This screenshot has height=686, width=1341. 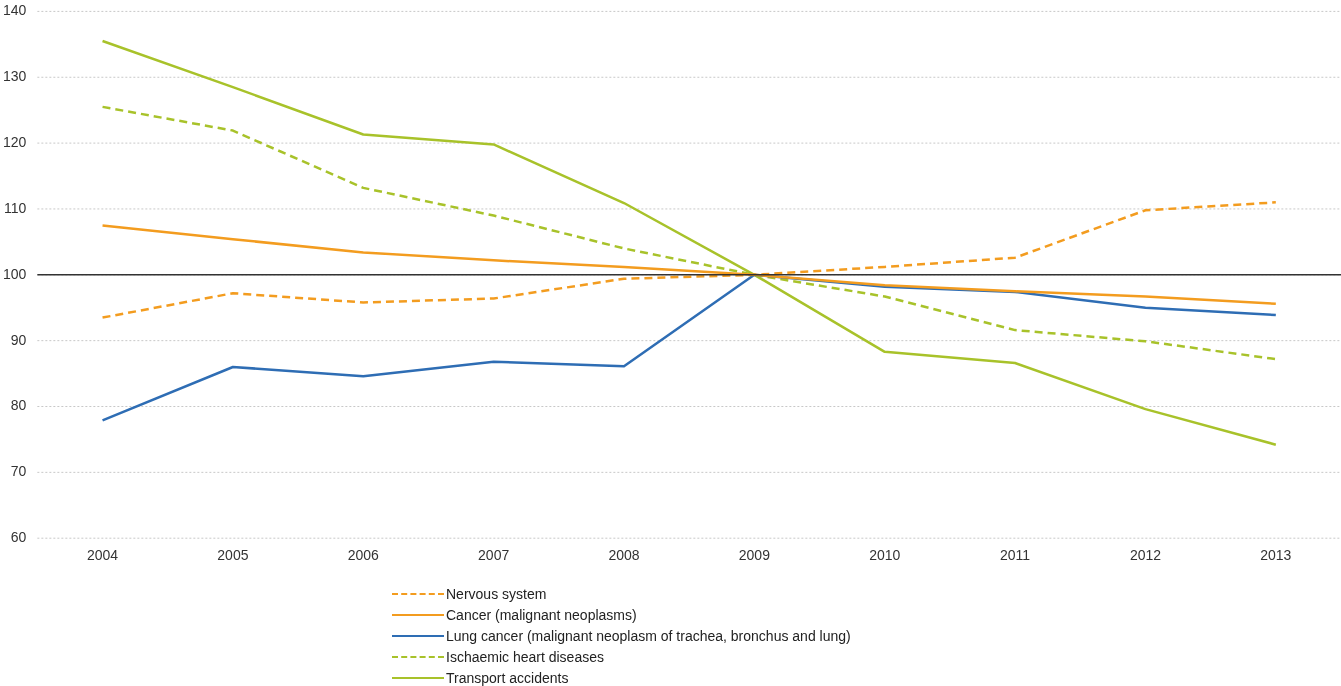 I want to click on x-tick-label: 2013, so click(x=1276, y=555).